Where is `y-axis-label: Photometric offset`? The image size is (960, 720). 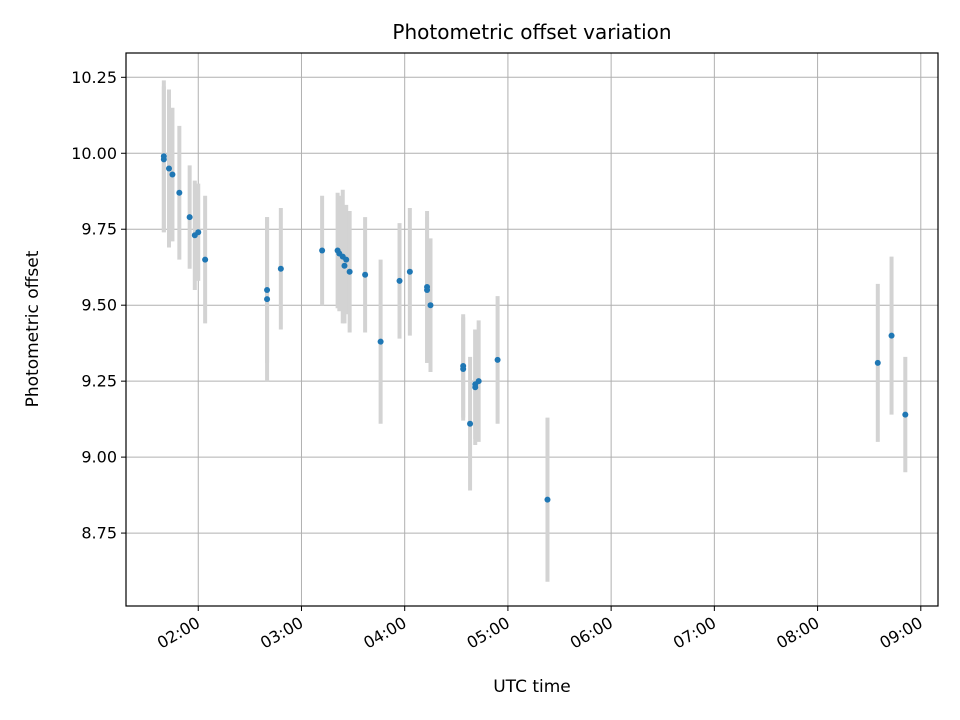
y-axis-label: Photometric offset is located at coordinates (33, 328).